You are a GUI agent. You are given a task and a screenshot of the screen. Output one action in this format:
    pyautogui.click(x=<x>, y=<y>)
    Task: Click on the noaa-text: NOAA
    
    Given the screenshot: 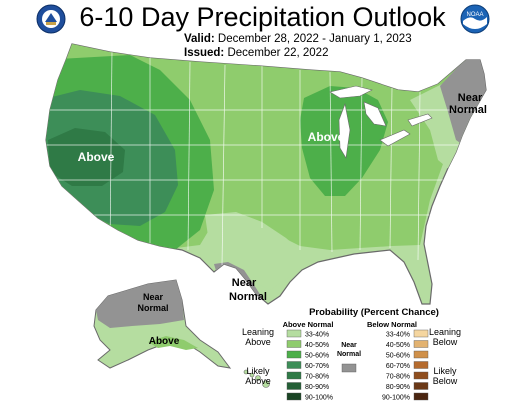 What is the action you would take?
    pyautogui.click(x=474, y=15)
    